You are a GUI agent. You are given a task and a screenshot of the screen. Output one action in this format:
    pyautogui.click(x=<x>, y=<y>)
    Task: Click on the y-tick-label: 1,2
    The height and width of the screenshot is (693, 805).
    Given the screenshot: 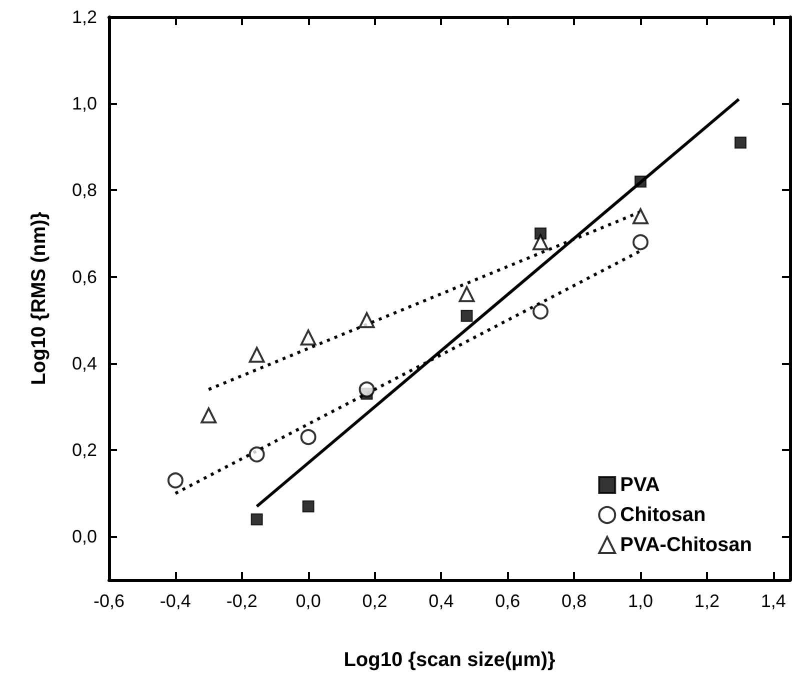 What is the action you would take?
    pyautogui.click(x=84, y=17)
    